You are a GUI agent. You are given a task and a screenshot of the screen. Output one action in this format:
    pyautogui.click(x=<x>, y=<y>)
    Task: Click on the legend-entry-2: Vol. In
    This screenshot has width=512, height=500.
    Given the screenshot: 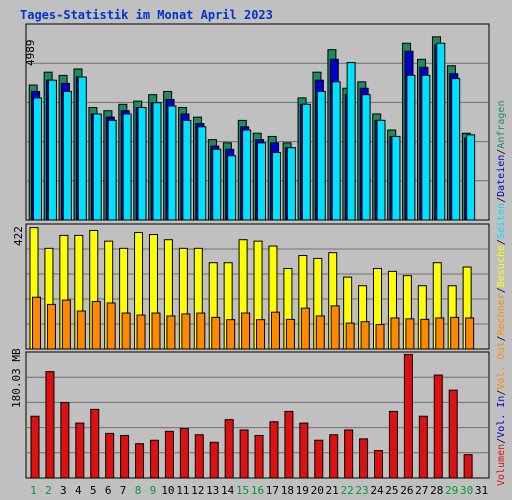 What is the action you would take?
    pyautogui.click(x=501, y=417)
    